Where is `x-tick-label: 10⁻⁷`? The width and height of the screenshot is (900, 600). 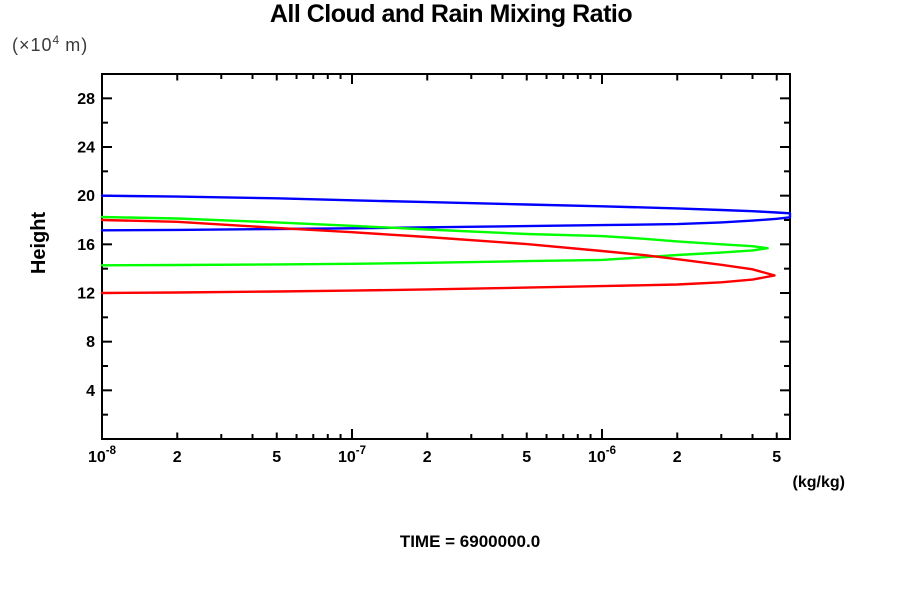 x-tick-label: 10⁻⁷ is located at coordinates (352, 455).